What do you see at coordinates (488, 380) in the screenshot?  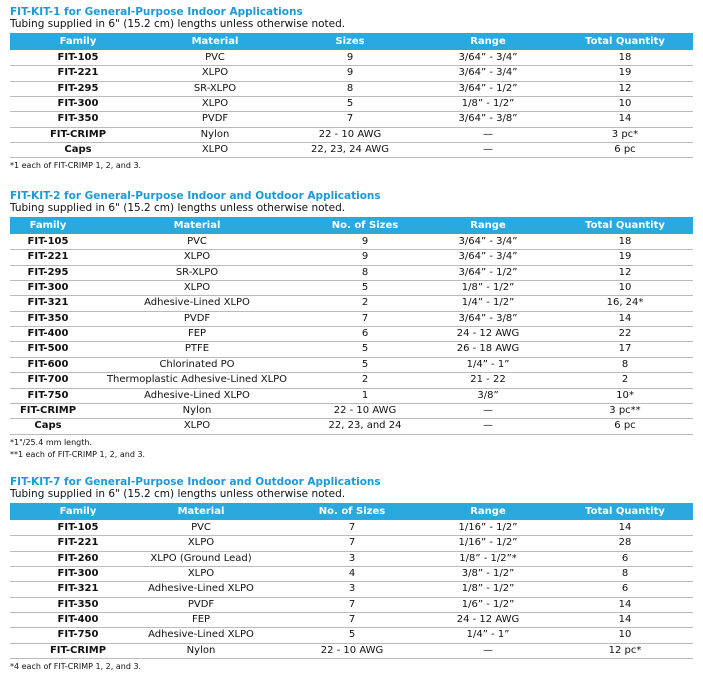 I see `table-cell: 21 - 22` at bounding box center [488, 380].